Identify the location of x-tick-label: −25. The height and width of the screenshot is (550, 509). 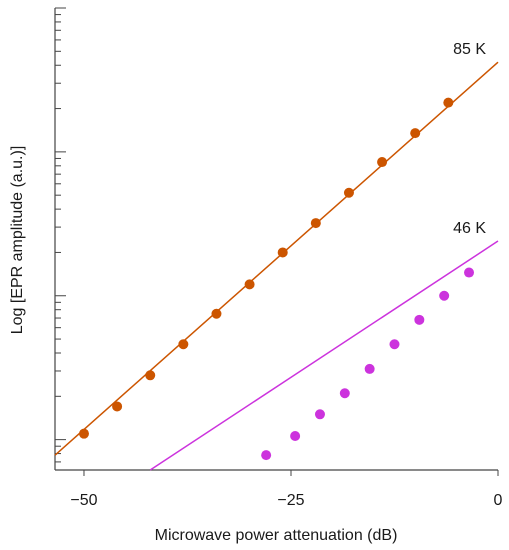
(290, 500).